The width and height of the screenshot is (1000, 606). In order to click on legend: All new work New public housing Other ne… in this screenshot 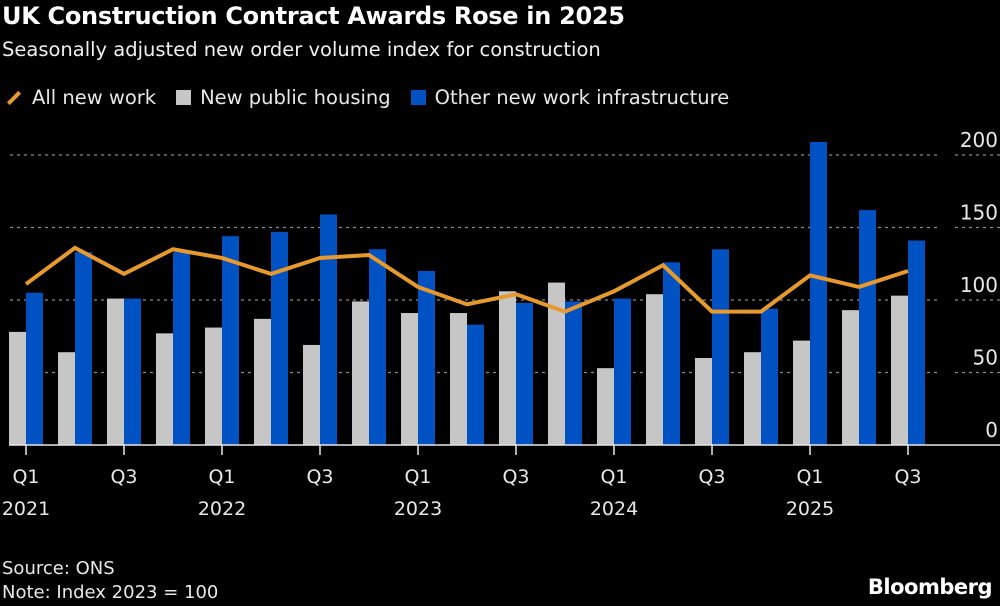, I will do `click(376, 97)`.